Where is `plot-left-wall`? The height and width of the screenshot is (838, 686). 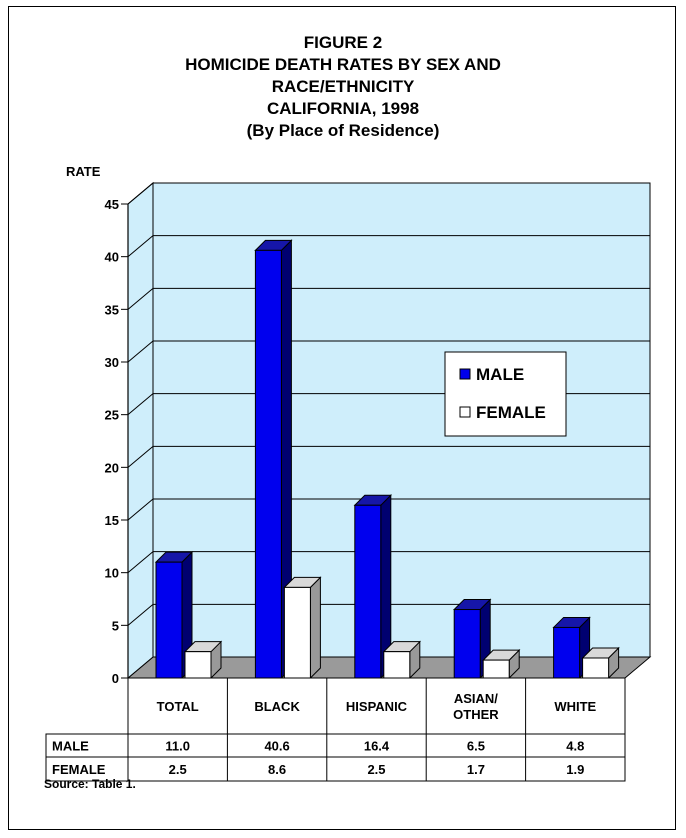
plot-left-wall is located at coordinates (140, 430).